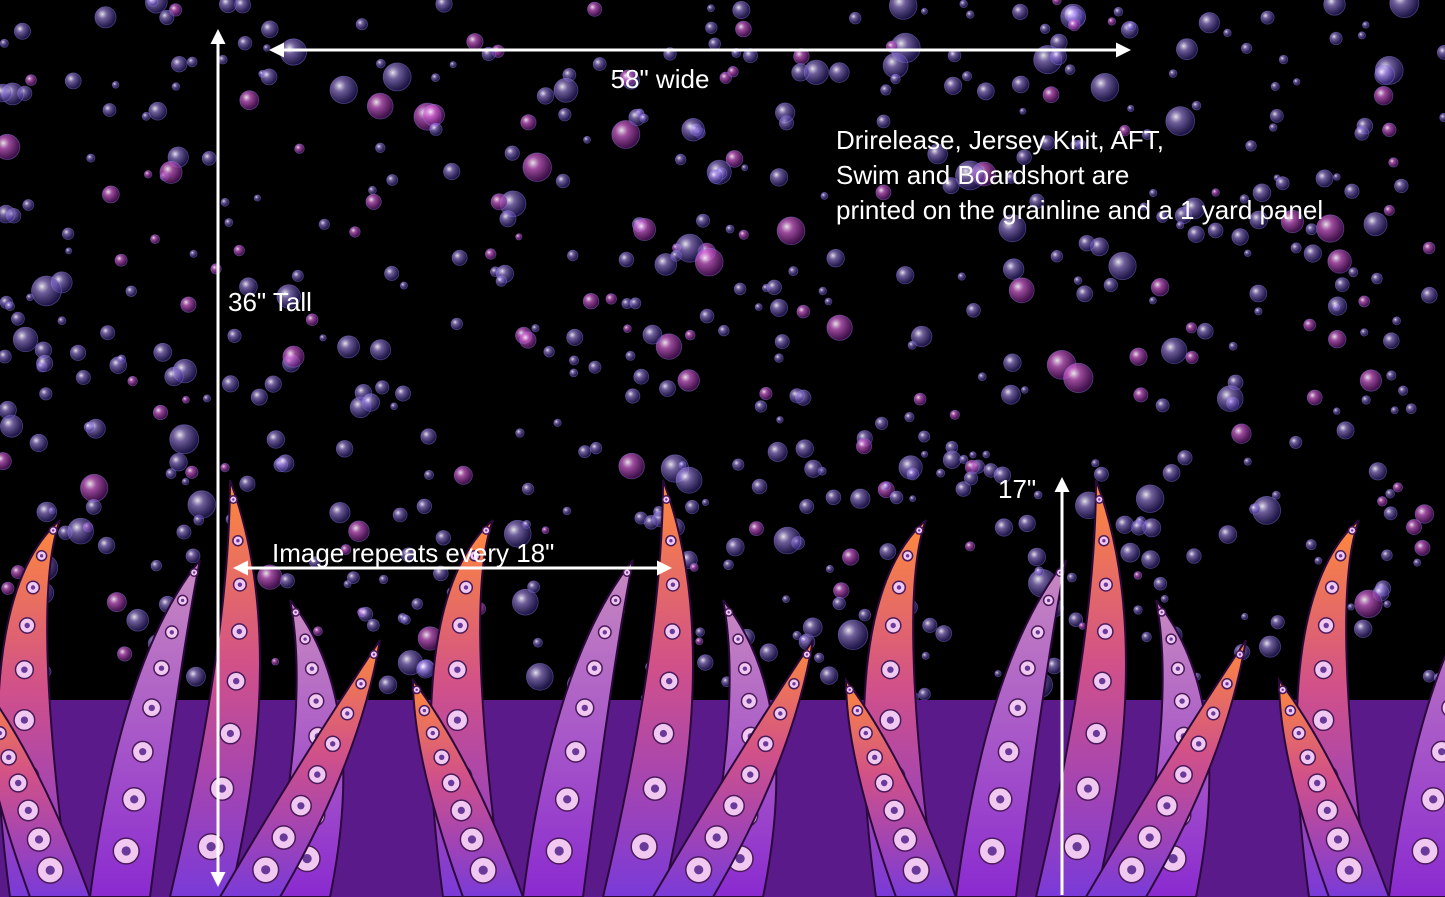 This screenshot has width=1445, height=897. What do you see at coordinates (413, 553) in the screenshot?
I see `repeat-label: Image repeats every 18"` at bounding box center [413, 553].